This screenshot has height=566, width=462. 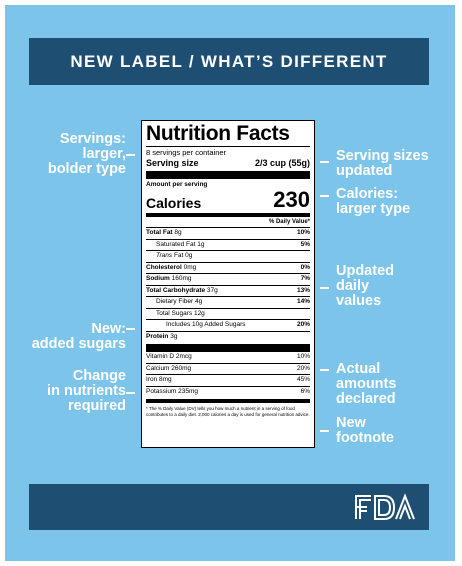 What do you see at coordinates (177, 184) in the screenshot?
I see `amount-per-serving: Amount per serving` at bounding box center [177, 184].